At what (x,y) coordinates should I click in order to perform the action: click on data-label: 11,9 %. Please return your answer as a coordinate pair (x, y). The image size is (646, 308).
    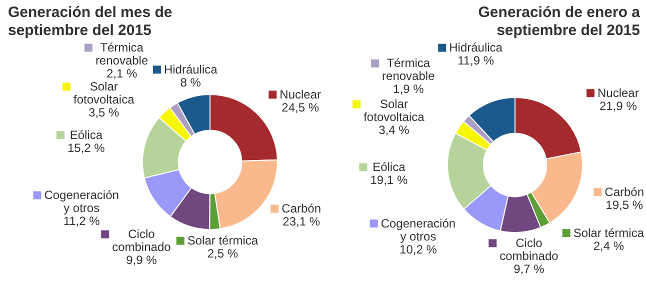
    Looking at the image, I should click on (476, 61).